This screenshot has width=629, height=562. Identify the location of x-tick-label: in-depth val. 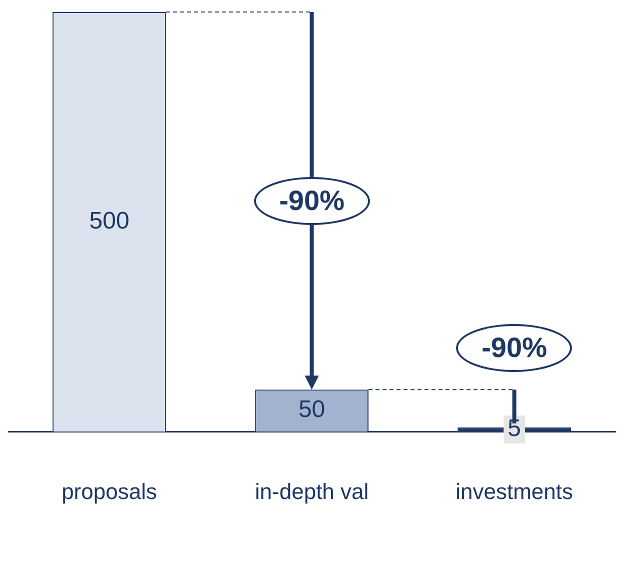
(311, 491).